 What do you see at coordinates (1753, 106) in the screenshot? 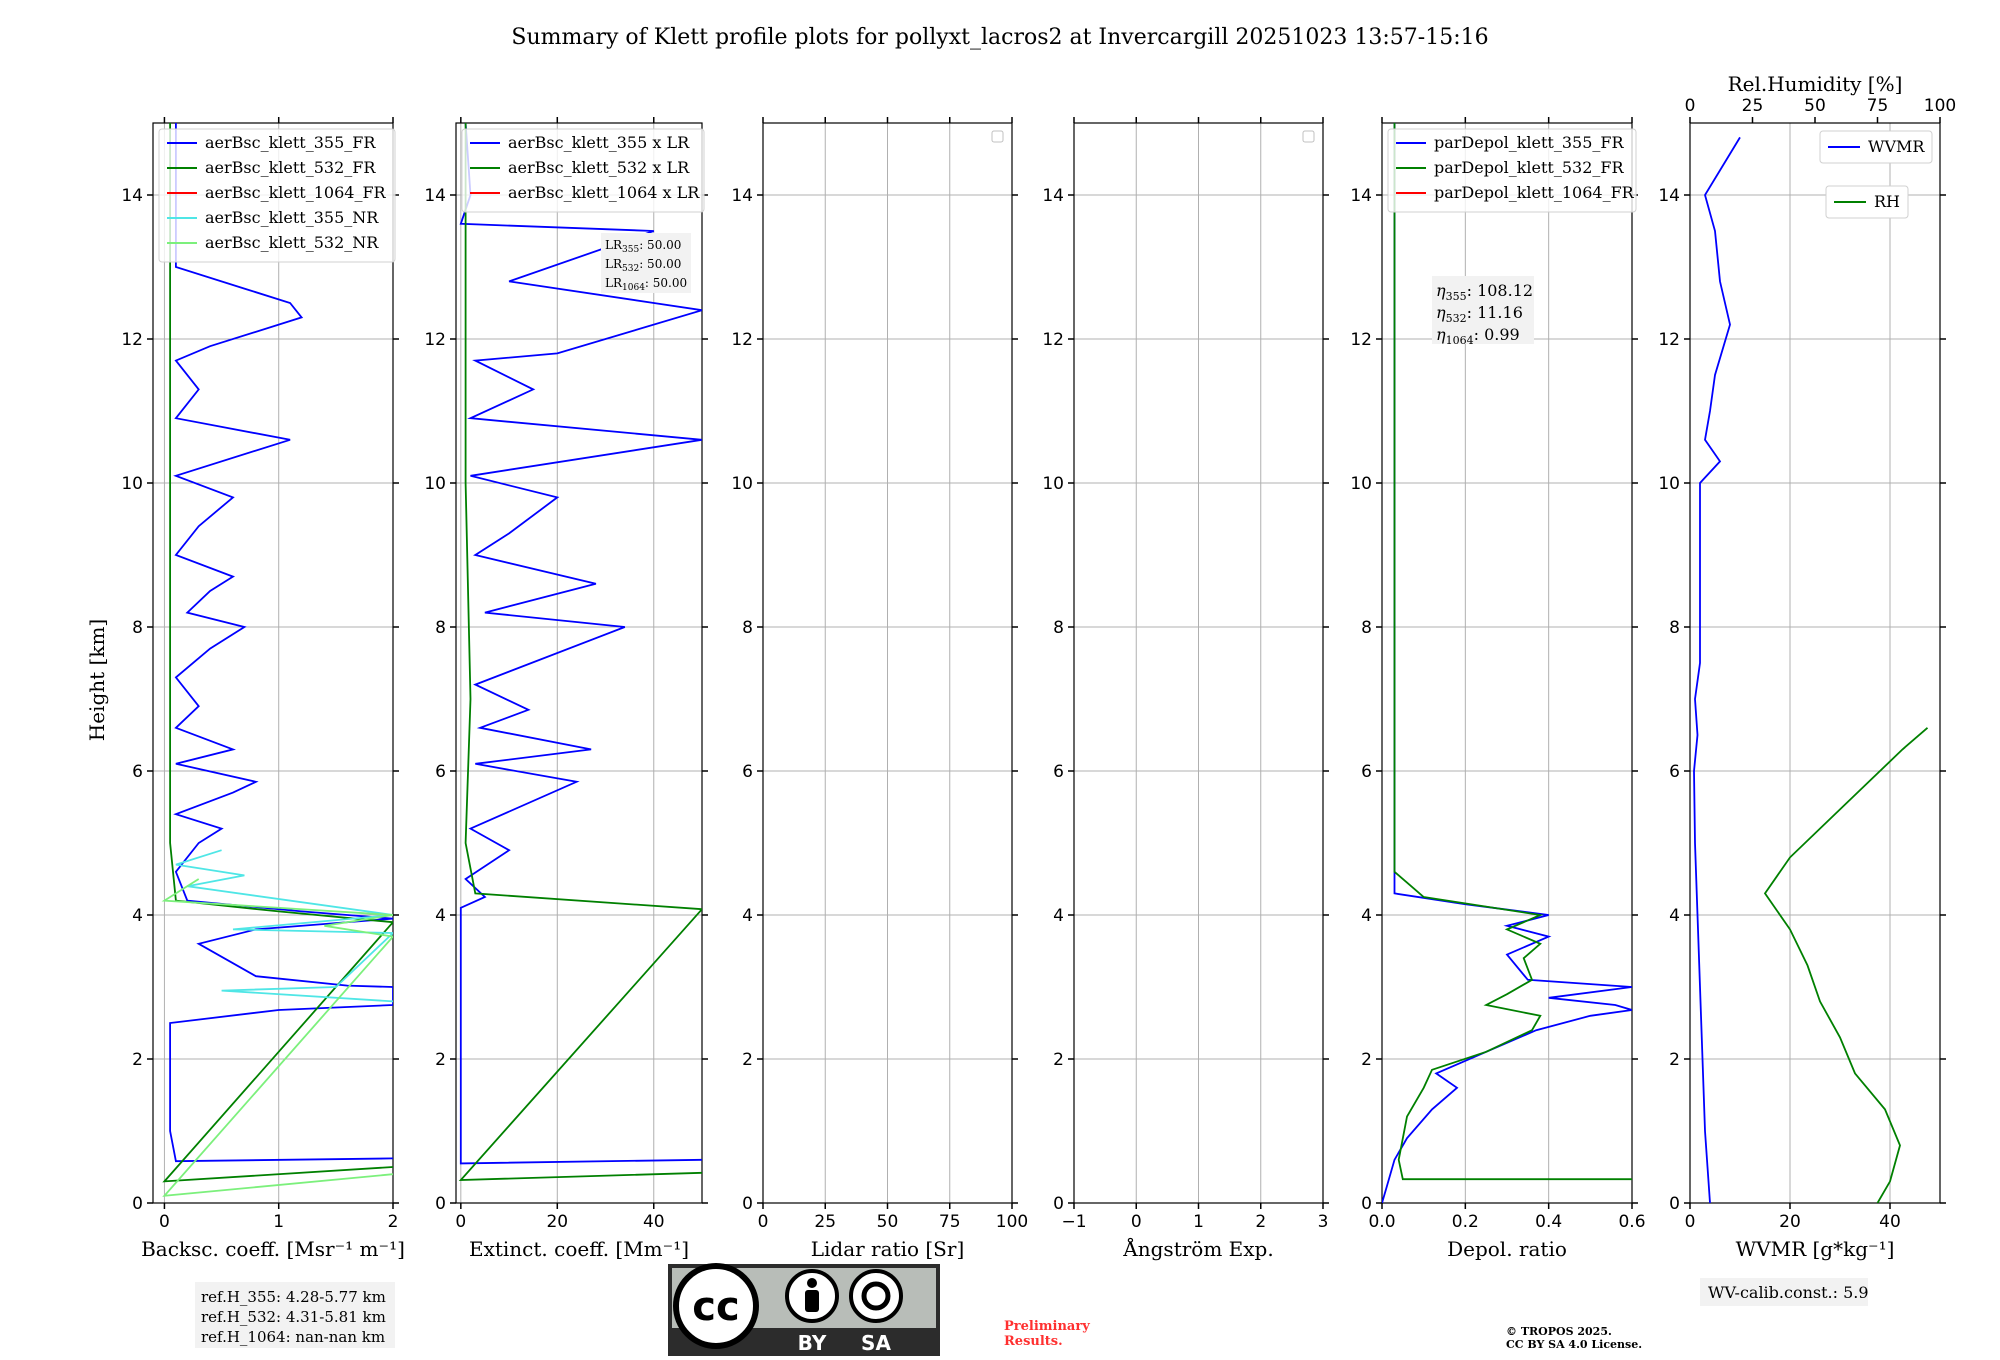
I see `top-tick-label: 25` at bounding box center [1753, 106].